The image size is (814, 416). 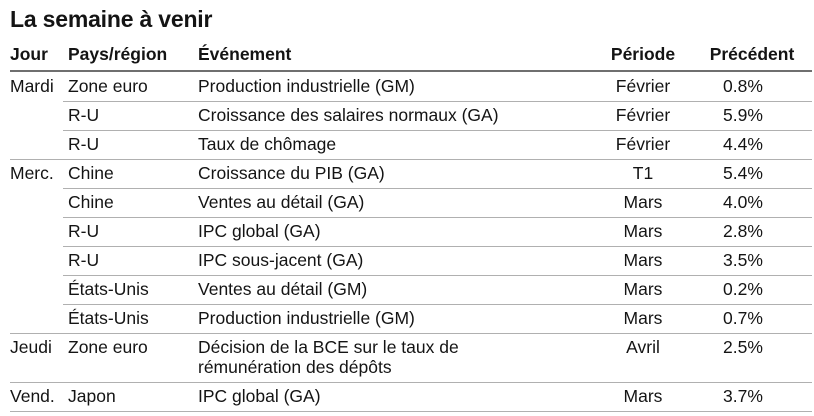 I want to click on page-title: La semaine à venir, so click(x=111, y=19).